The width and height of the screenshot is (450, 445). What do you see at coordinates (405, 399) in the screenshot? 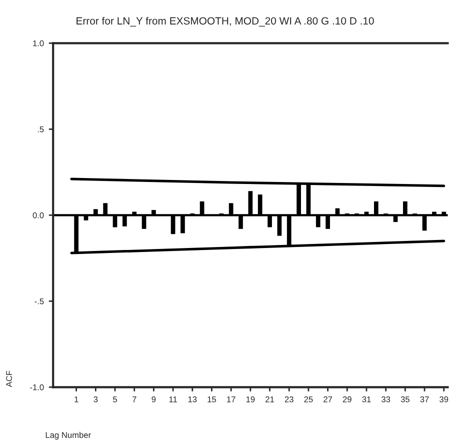
I see `x-tick-label: 35` at bounding box center [405, 399].